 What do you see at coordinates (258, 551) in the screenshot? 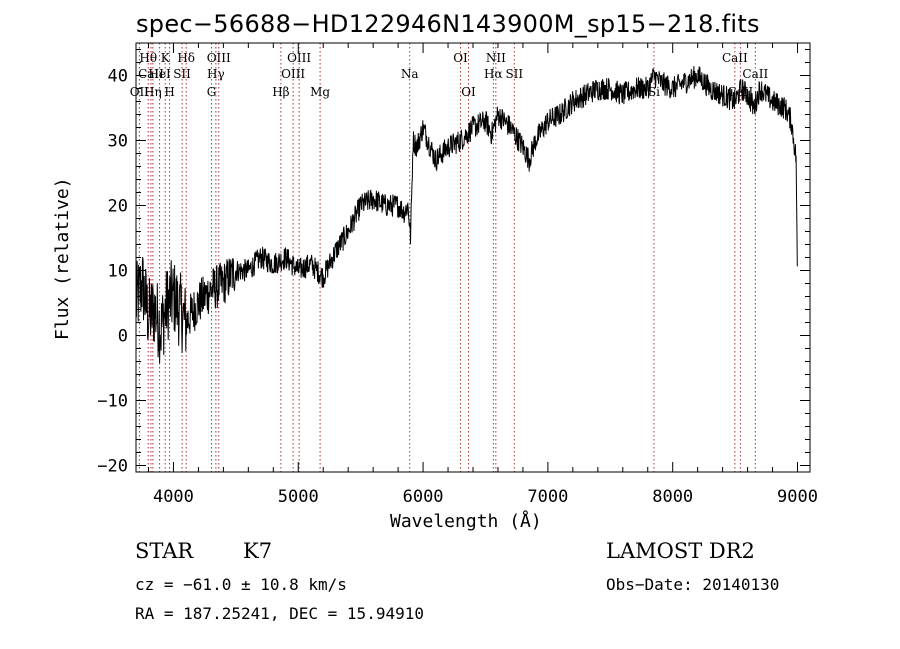
I see `object-subclass: K7` at bounding box center [258, 551].